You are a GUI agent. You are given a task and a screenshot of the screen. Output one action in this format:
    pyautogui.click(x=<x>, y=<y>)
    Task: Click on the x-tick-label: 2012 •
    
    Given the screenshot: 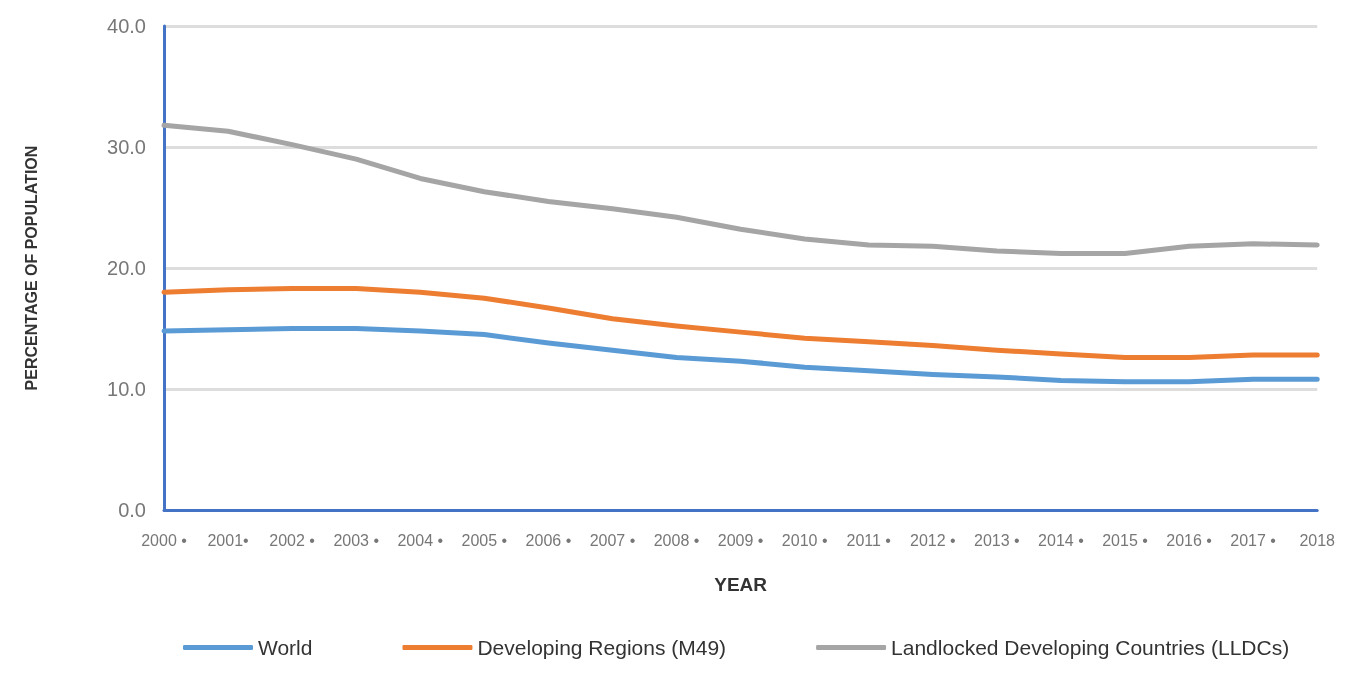 What is the action you would take?
    pyautogui.click(x=932, y=540)
    